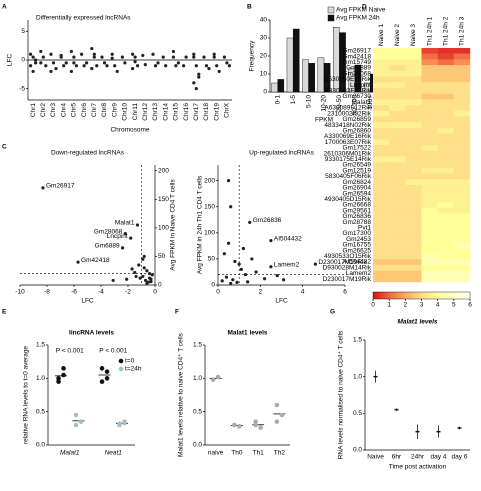  What do you see at coordinates (265, 92) in the screenshot?
I see `y-tick-label: 0` at bounding box center [265, 92].